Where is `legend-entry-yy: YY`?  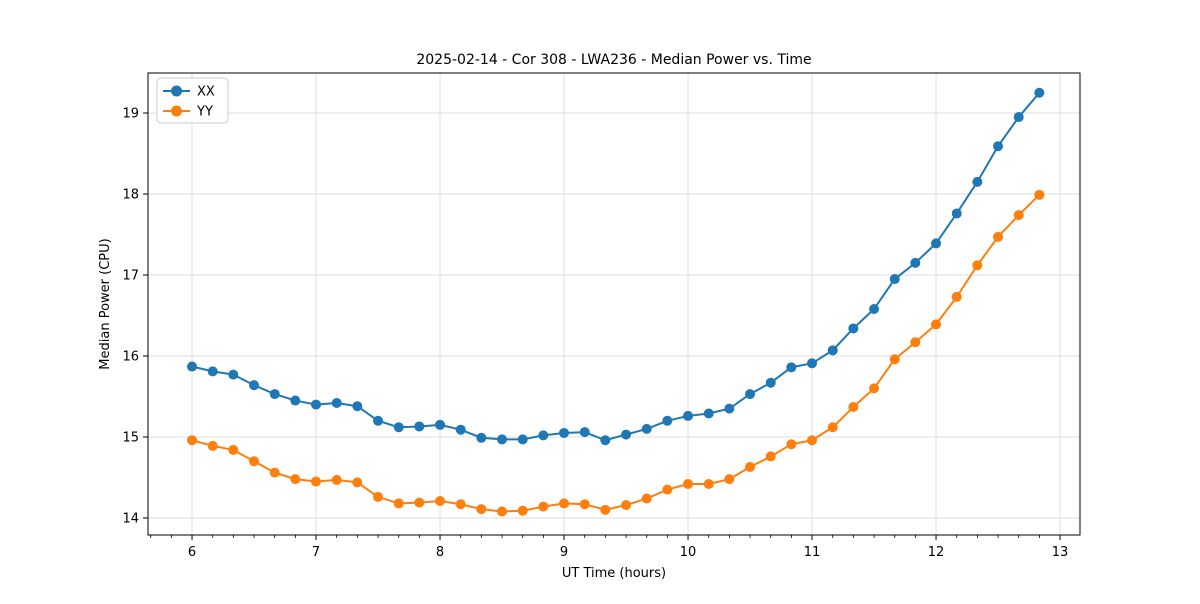
legend-entry-yy: YY is located at coordinates (188, 112).